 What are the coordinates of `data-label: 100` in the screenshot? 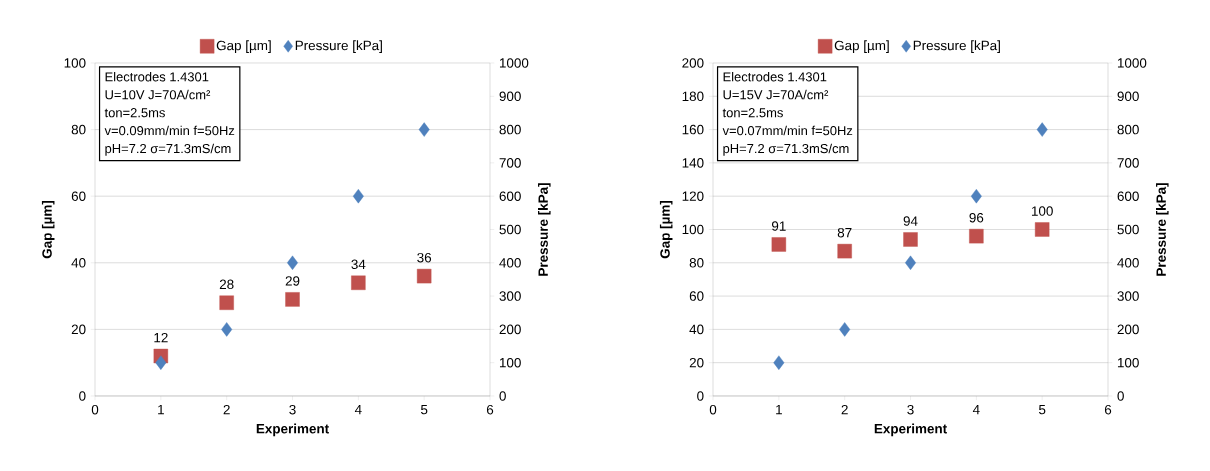 It's located at (1042, 211).